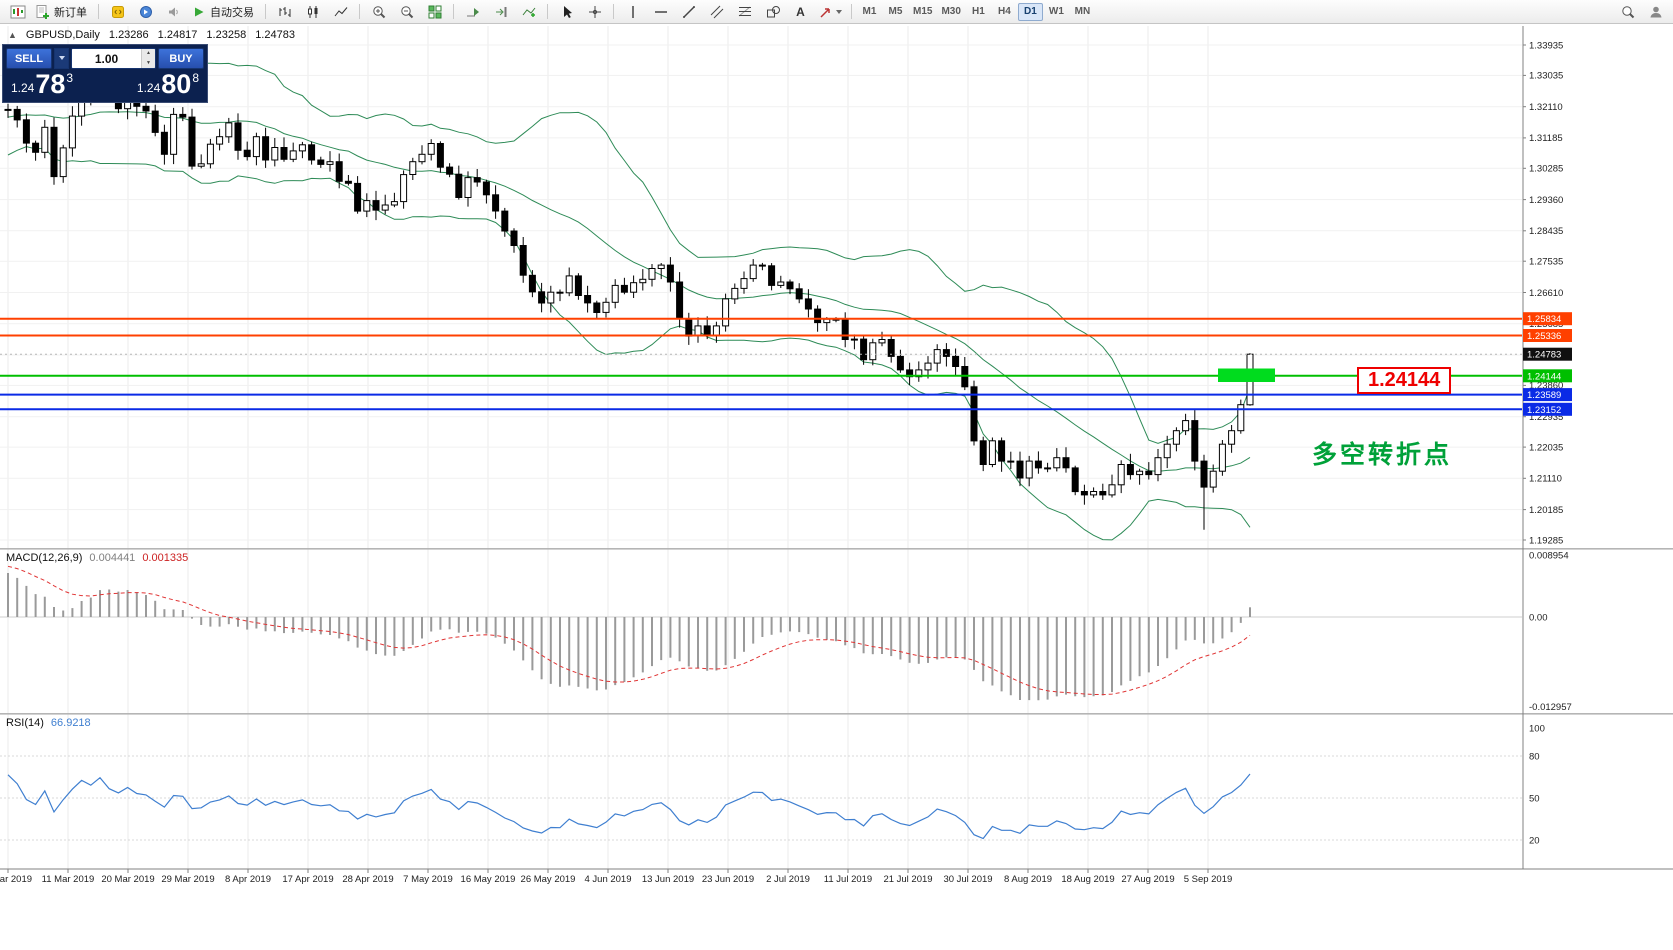 This screenshot has width=1673, height=950. I want to click on macd-name: MACD(12,26,9), so click(44, 558).